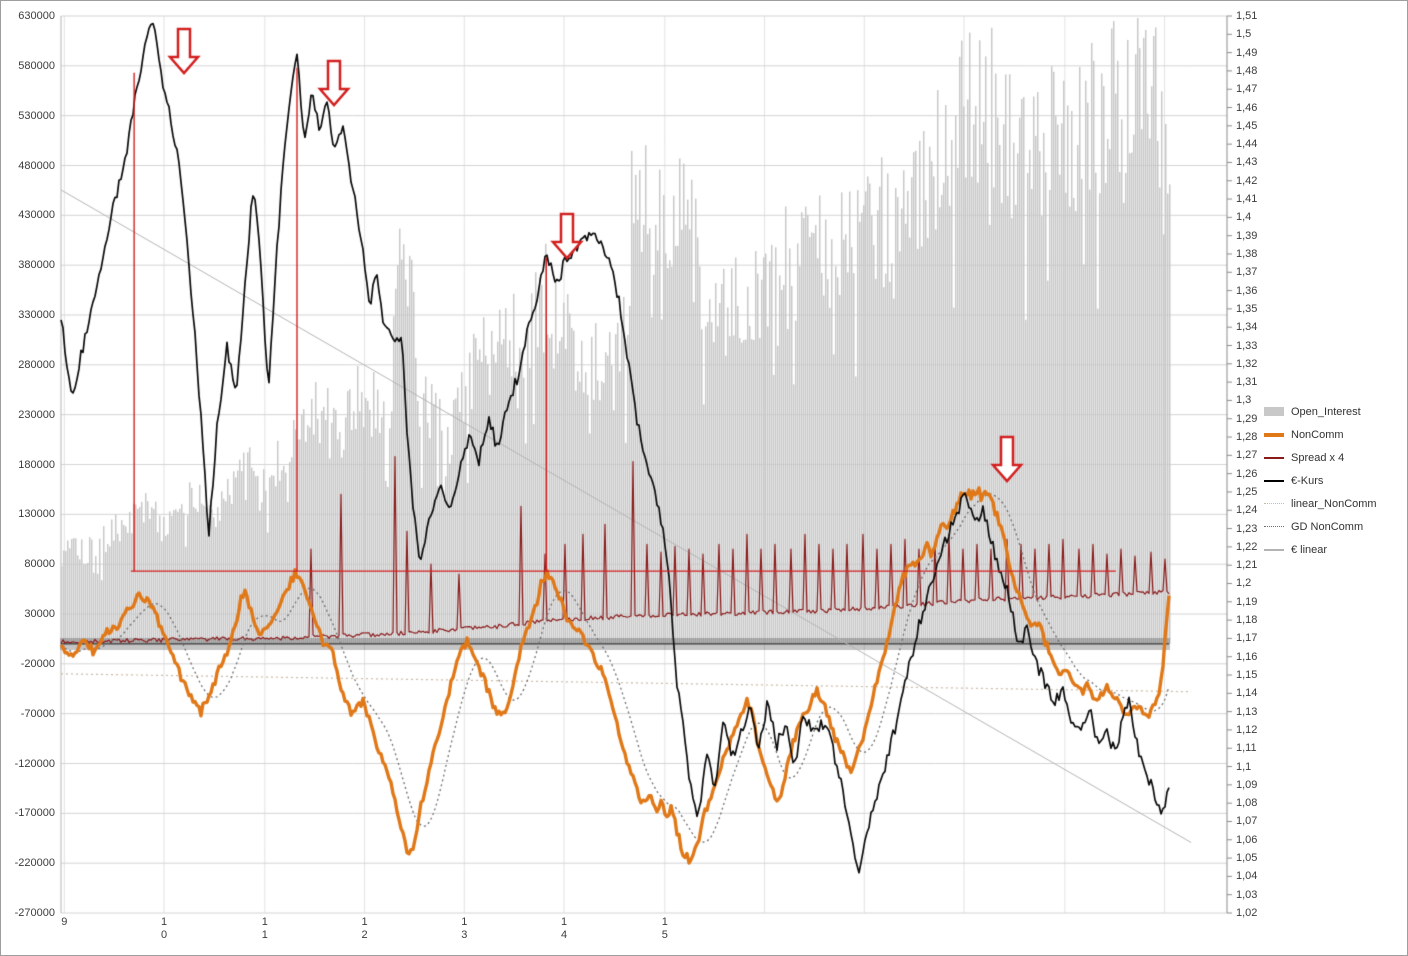 The width and height of the screenshot is (1408, 956). I want to click on left-axis-label: 230000, so click(36, 414).